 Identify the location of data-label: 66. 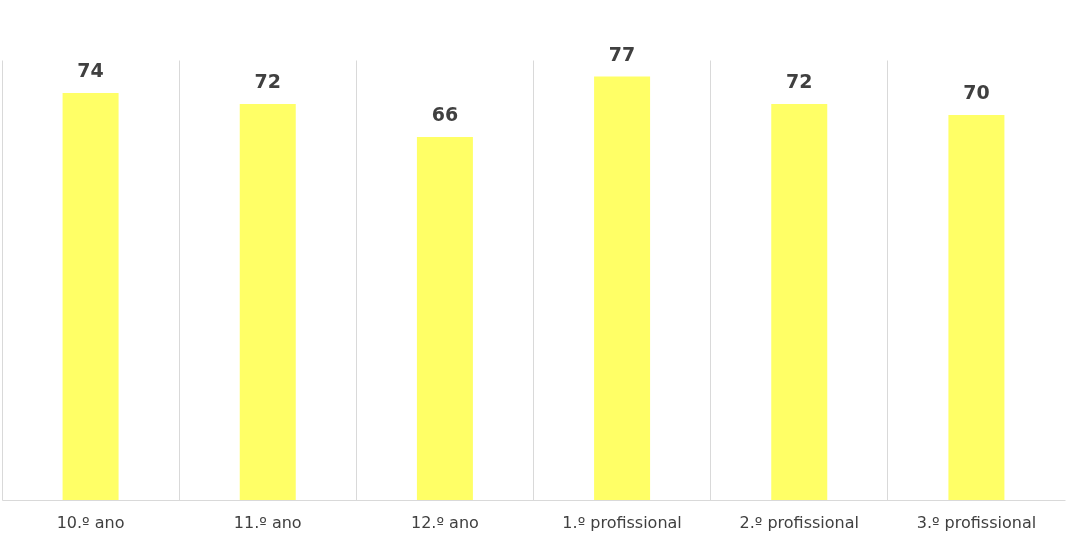
(445, 114).